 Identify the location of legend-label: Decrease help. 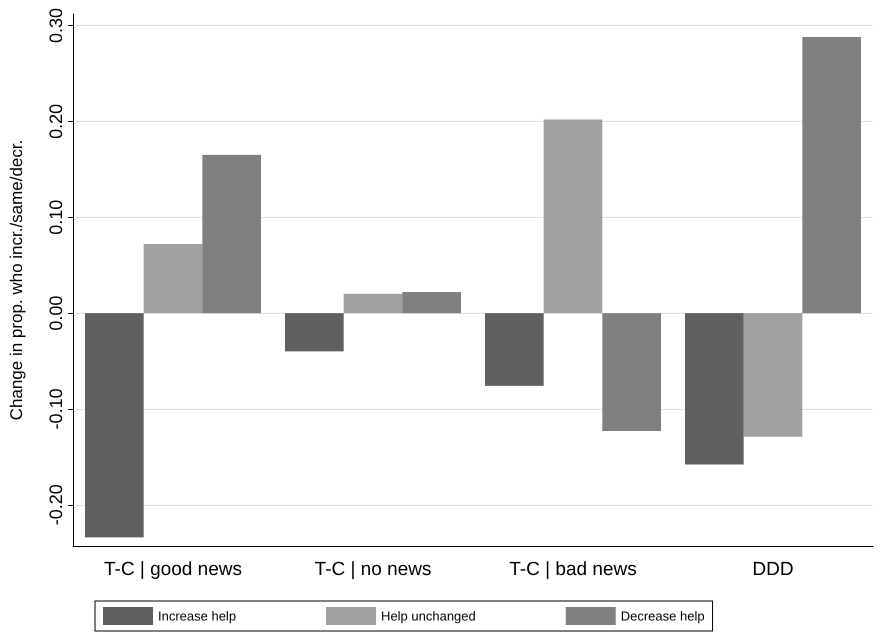
(662, 616).